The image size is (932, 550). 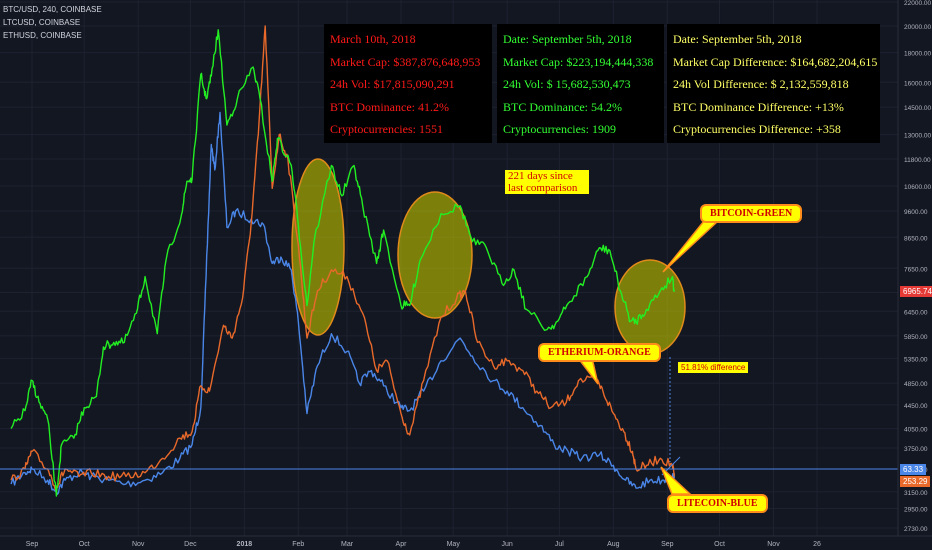 I want to click on y-tick-label: 3150.00, so click(x=916, y=493).